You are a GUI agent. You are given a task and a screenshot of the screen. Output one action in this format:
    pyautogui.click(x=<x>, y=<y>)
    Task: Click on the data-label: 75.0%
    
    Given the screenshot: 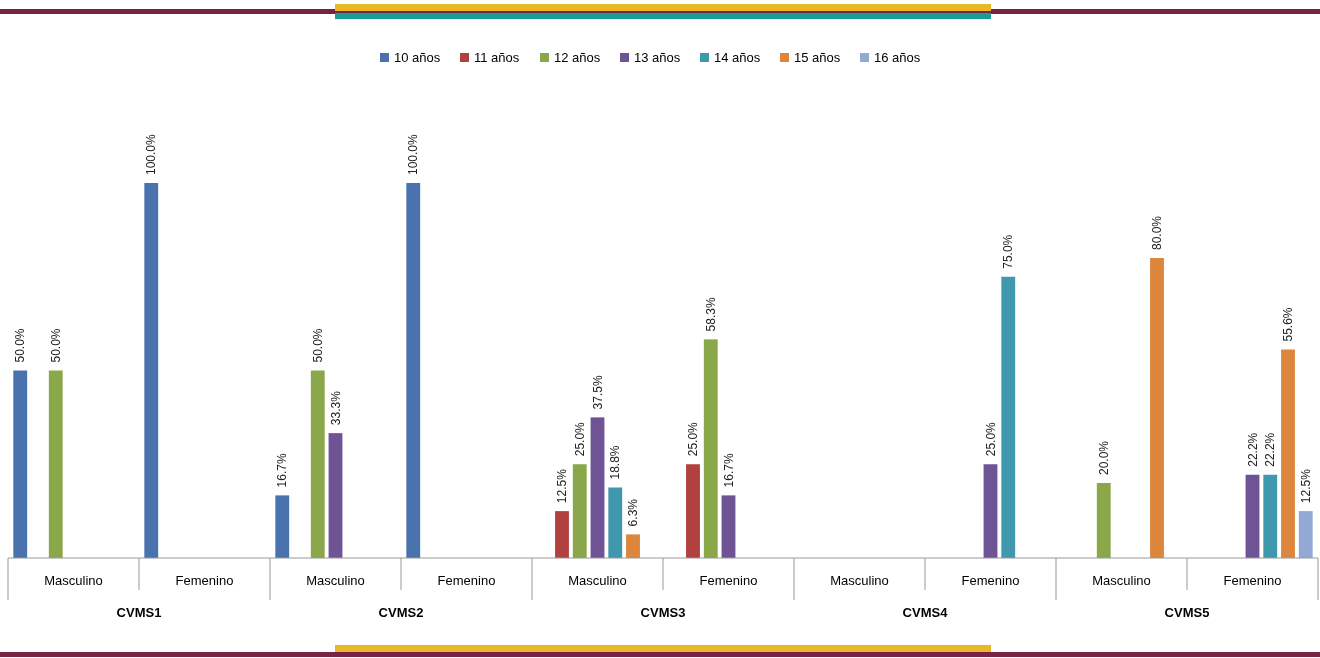 What is the action you would take?
    pyautogui.click(x=1008, y=251)
    